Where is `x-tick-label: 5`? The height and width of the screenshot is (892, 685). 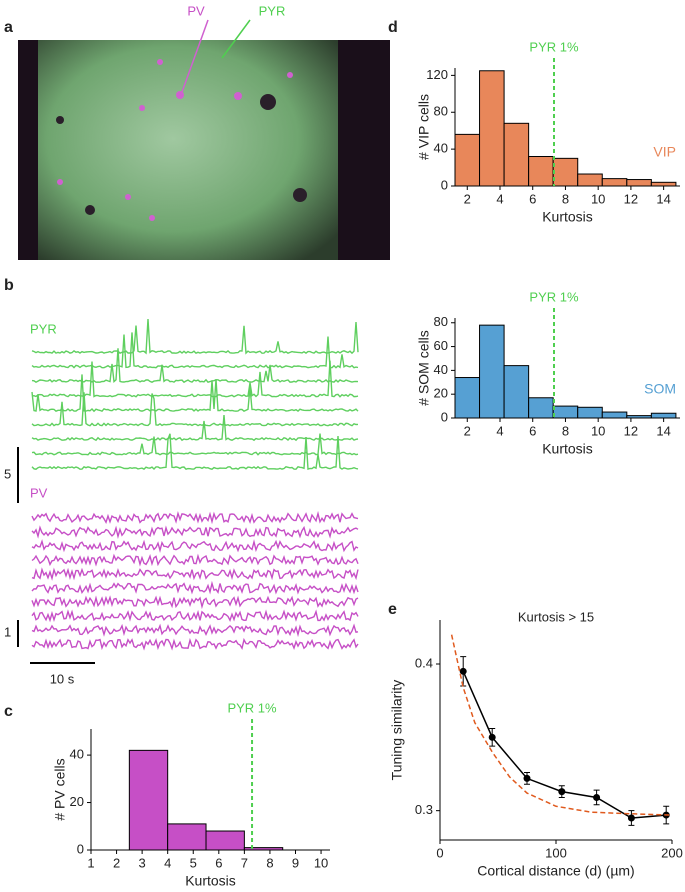
x-tick-label: 5 is located at coordinates (193, 862).